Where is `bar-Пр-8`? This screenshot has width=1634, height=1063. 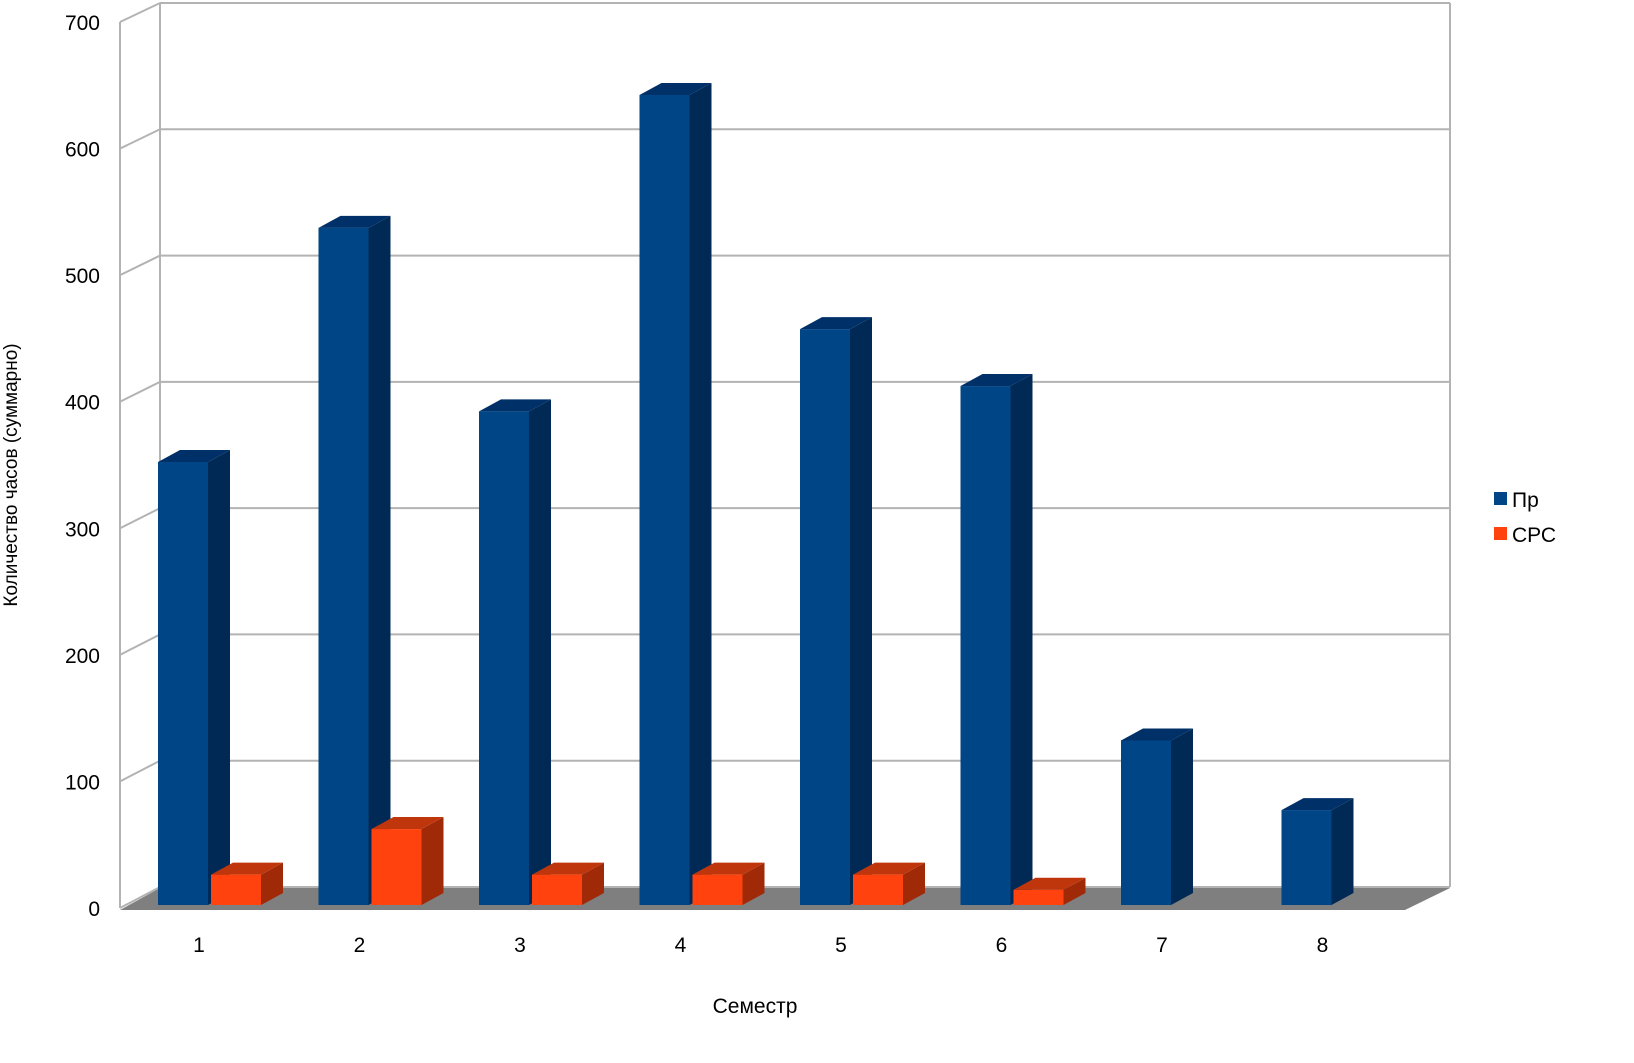
bar-Пр-8 is located at coordinates (1317, 851).